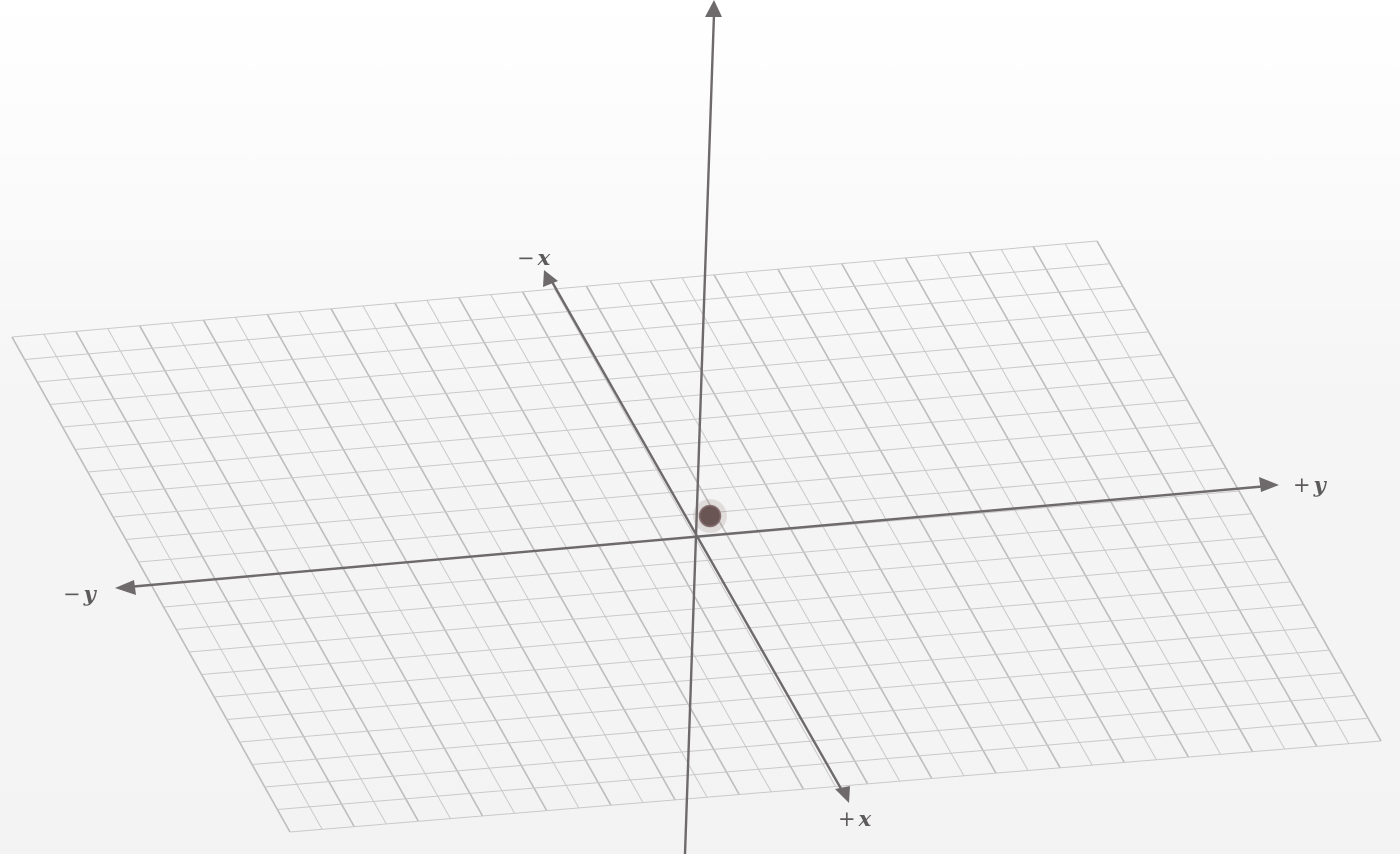 Image resolution: width=1400 pixels, height=854 pixels. What do you see at coordinates (550, 278) in the screenshot?
I see `x-axis-negative-arrowhead` at bounding box center [550, 278].